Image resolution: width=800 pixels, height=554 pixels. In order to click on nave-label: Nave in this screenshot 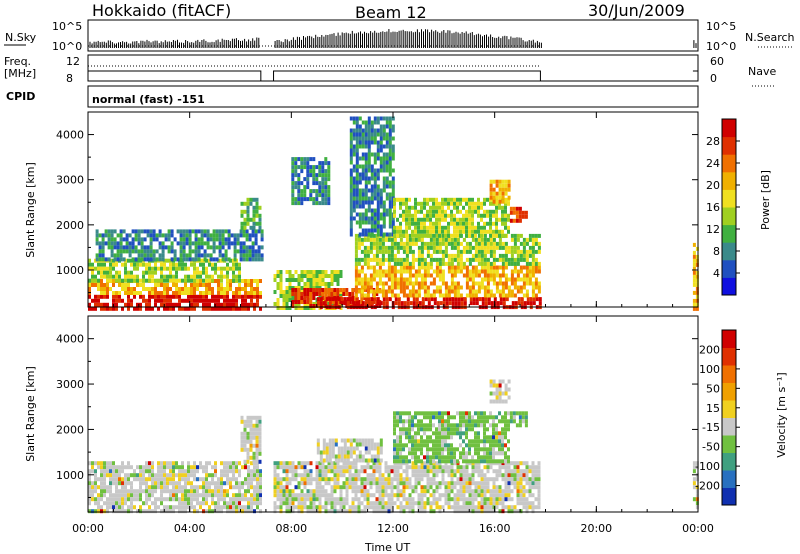, I will do `click(762, 71)`.